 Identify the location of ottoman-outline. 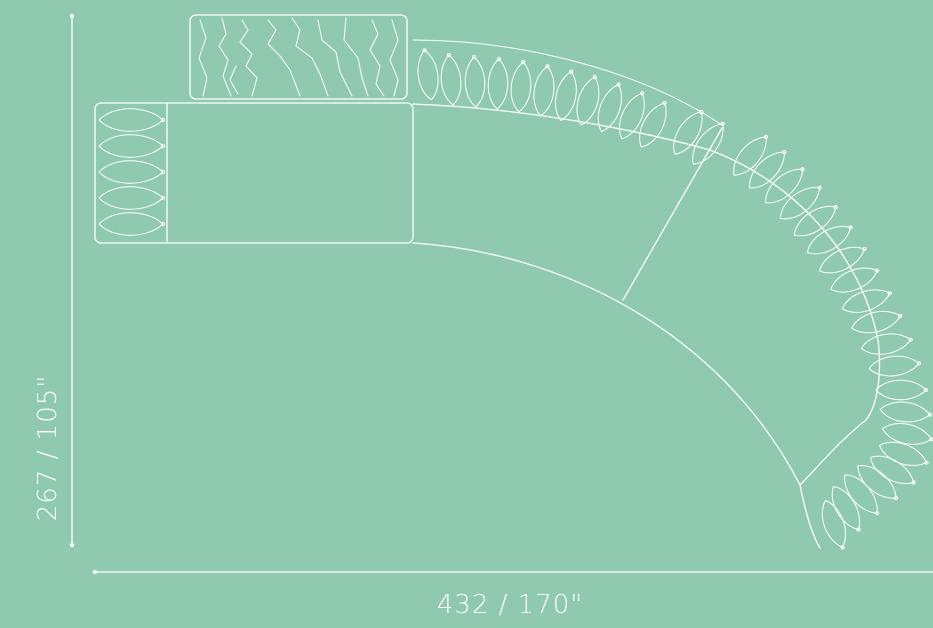
(298, 57).